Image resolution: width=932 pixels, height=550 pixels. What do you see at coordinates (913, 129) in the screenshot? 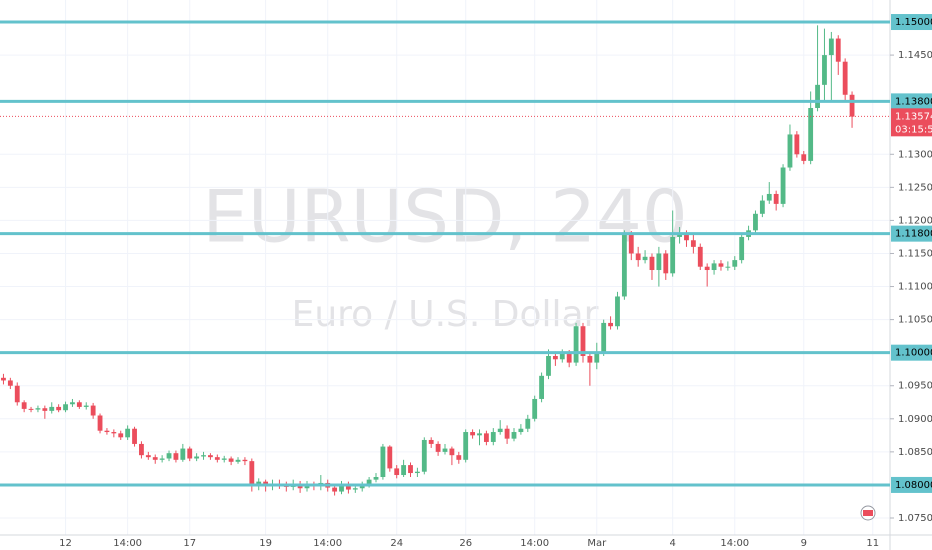
I see `countdown: 03:15:51` at bounding box center [913, 129].